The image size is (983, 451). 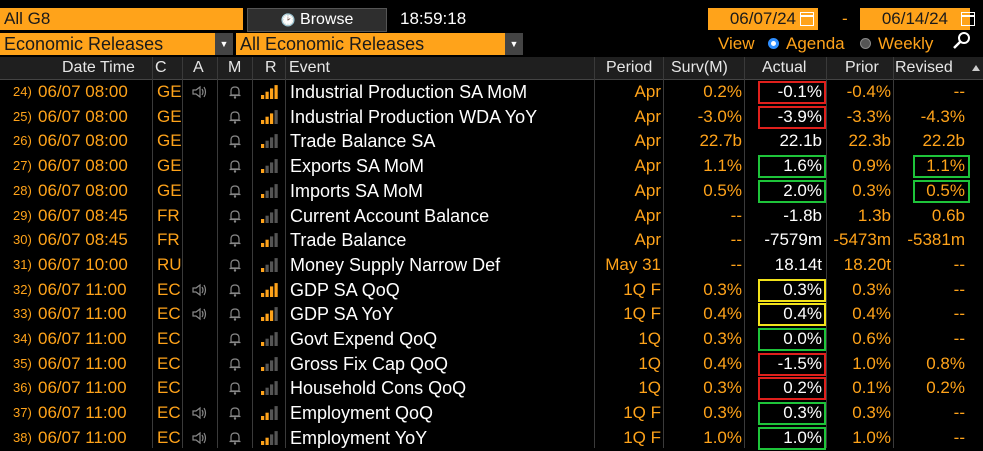 What do you see at coordinates (945, 388) in the screenshot?
I see `revised-value: 0.2%` at bounding box center [945, 388].